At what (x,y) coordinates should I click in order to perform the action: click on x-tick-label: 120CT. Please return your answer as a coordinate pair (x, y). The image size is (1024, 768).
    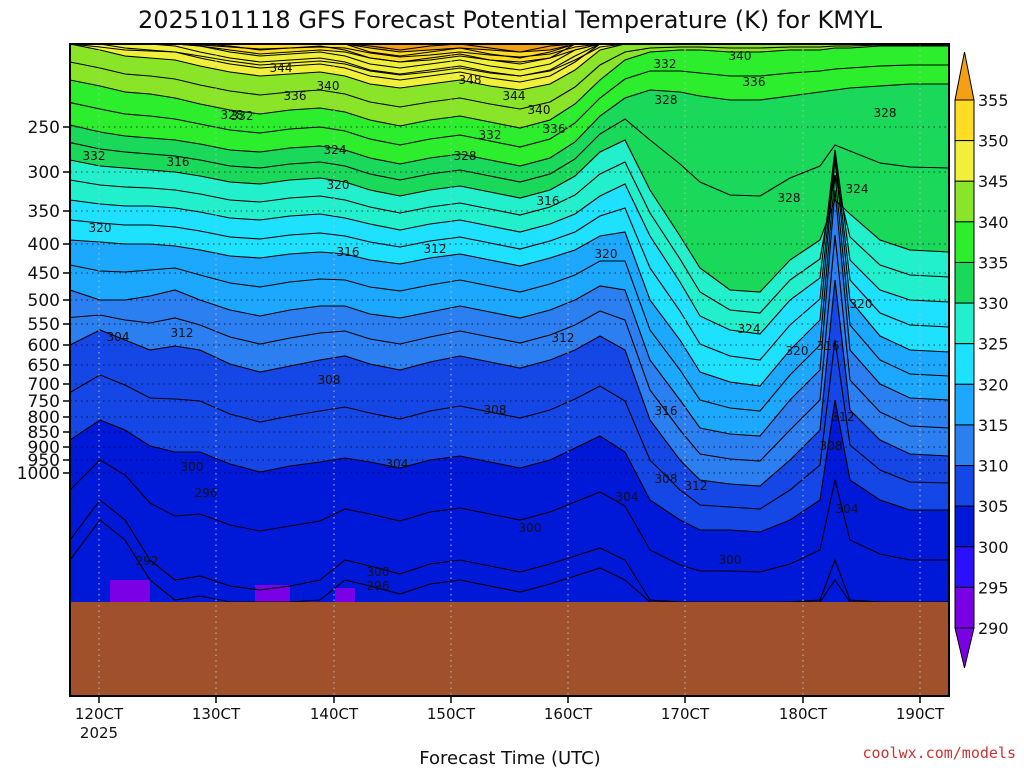
    Looking at the image, I should click on (99, 714).